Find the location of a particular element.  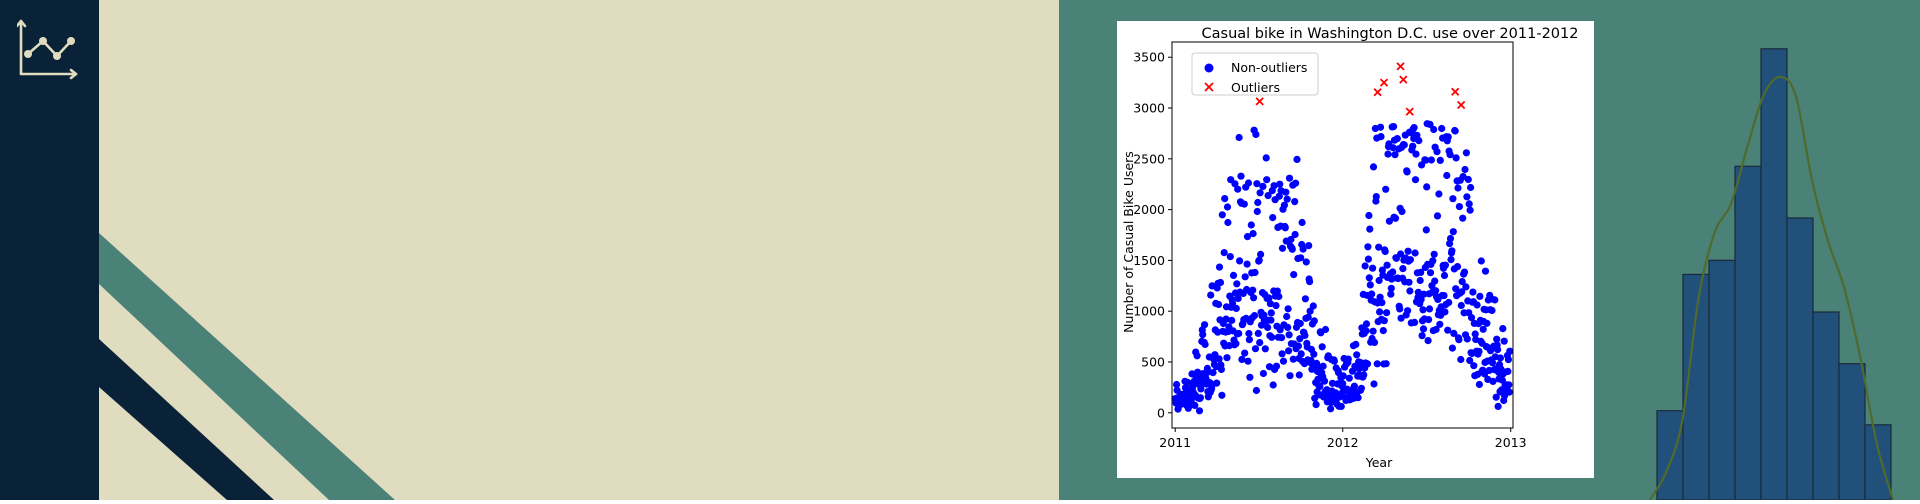

y-tick-label: 3000 is located at coordinates (1149, 108).